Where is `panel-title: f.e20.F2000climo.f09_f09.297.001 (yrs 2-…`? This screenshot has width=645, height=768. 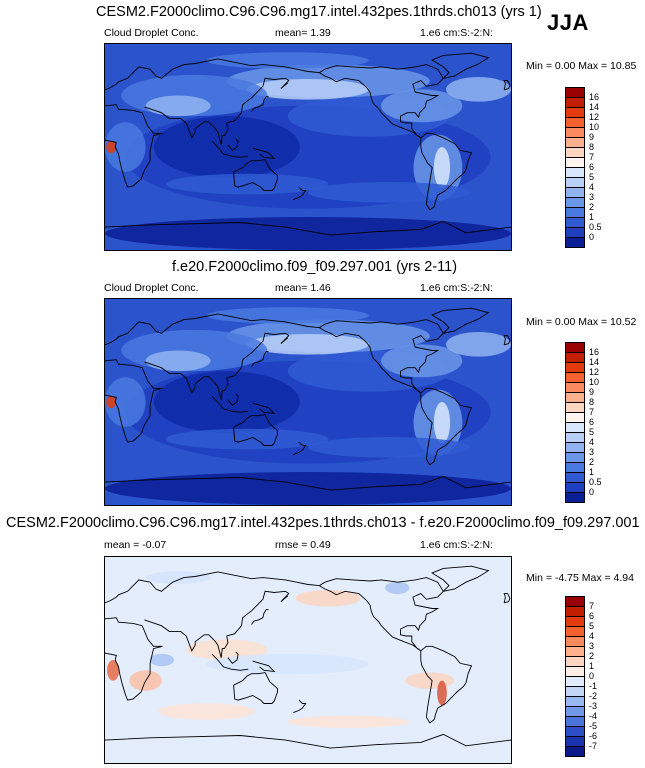
panel-title: f.e20.F2000climo.f09_f09.297.001 (yrs 2-… is located at coordinates (315, 267).